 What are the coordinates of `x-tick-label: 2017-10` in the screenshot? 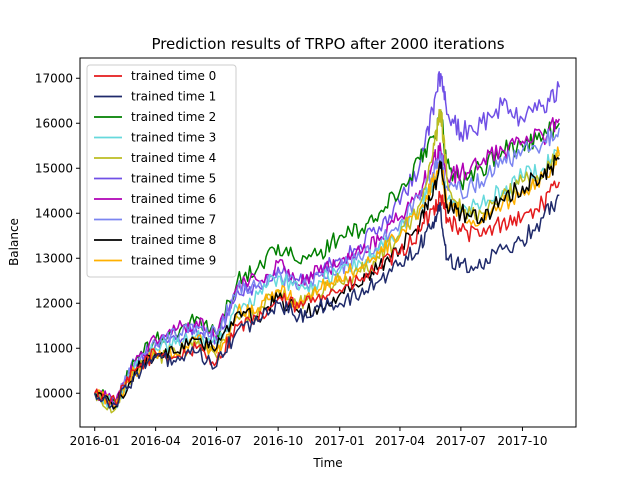 It's located at (522, 441).